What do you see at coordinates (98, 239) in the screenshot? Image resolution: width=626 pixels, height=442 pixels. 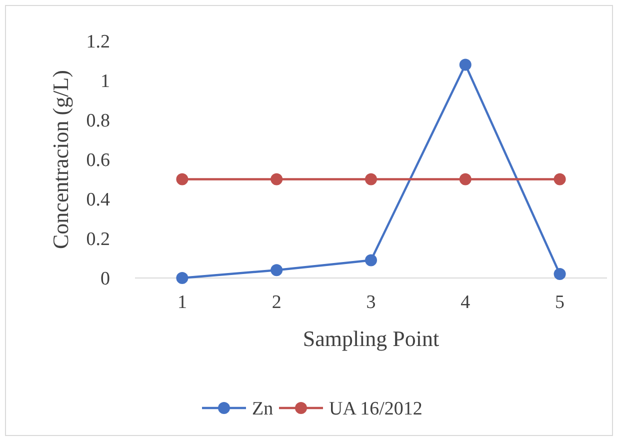 I see `y-tick-label: 0.2` at bounding box center [98, 239].